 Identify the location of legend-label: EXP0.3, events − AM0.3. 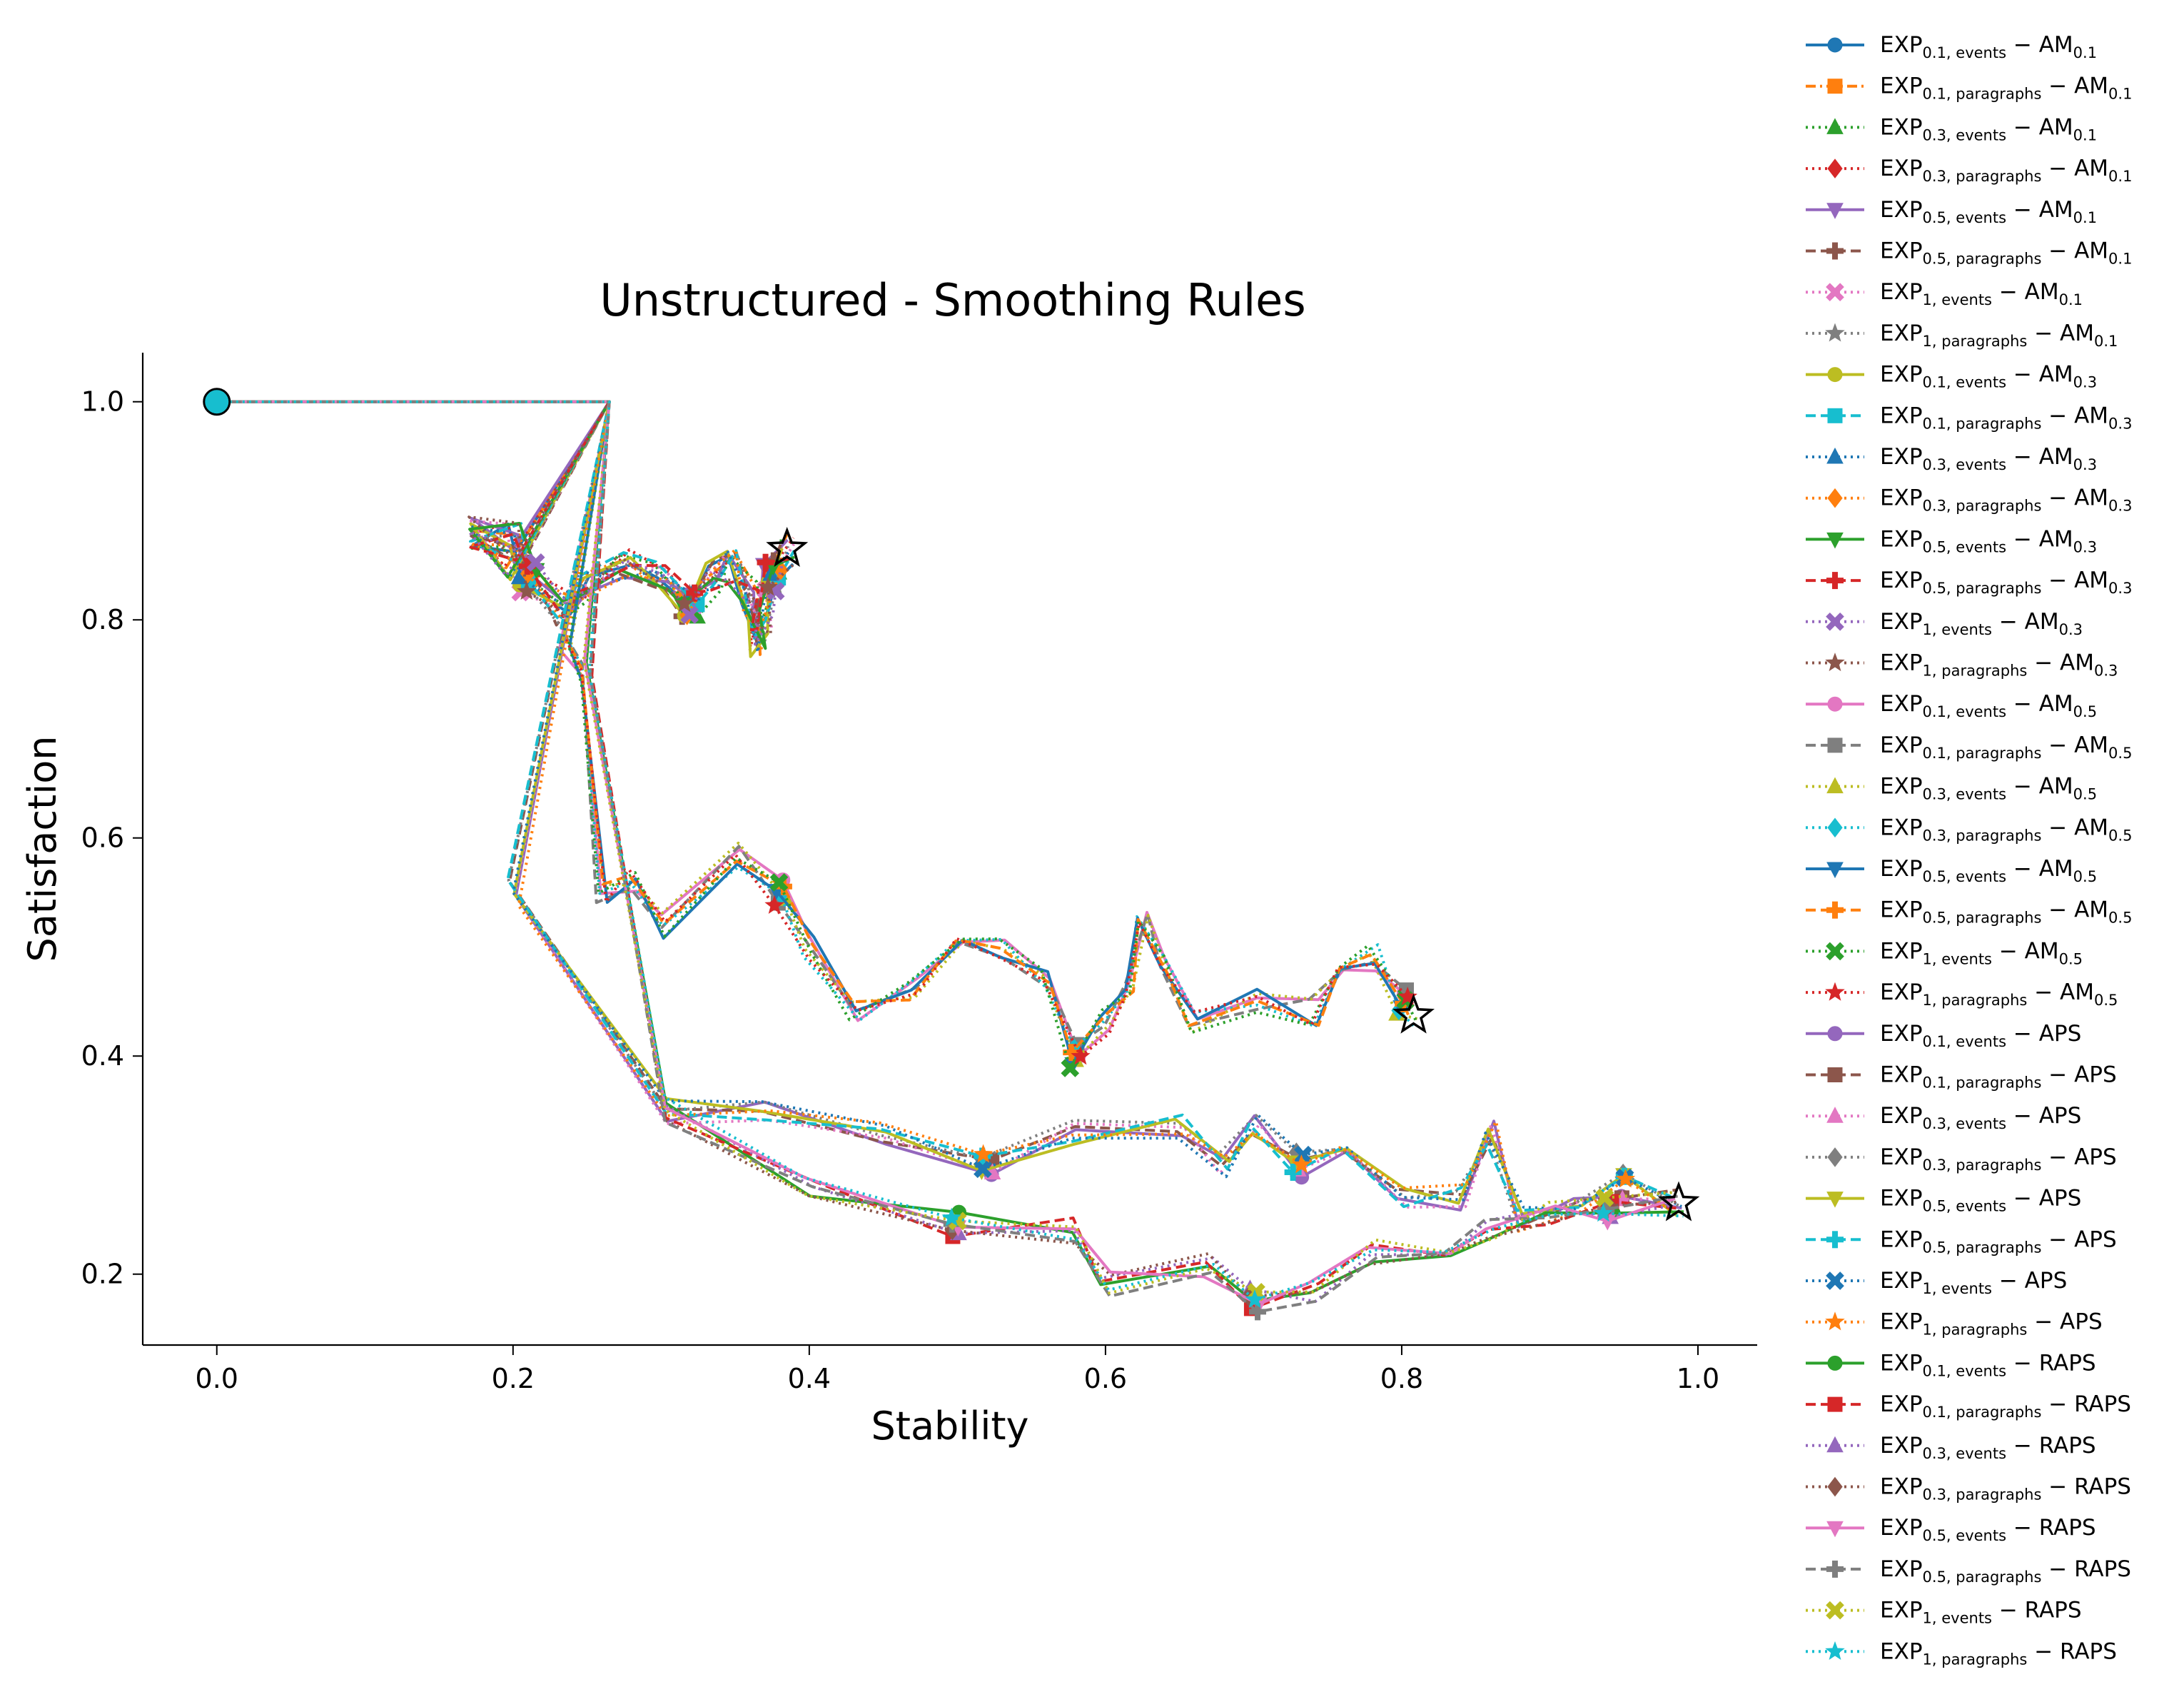
(1988, 459).